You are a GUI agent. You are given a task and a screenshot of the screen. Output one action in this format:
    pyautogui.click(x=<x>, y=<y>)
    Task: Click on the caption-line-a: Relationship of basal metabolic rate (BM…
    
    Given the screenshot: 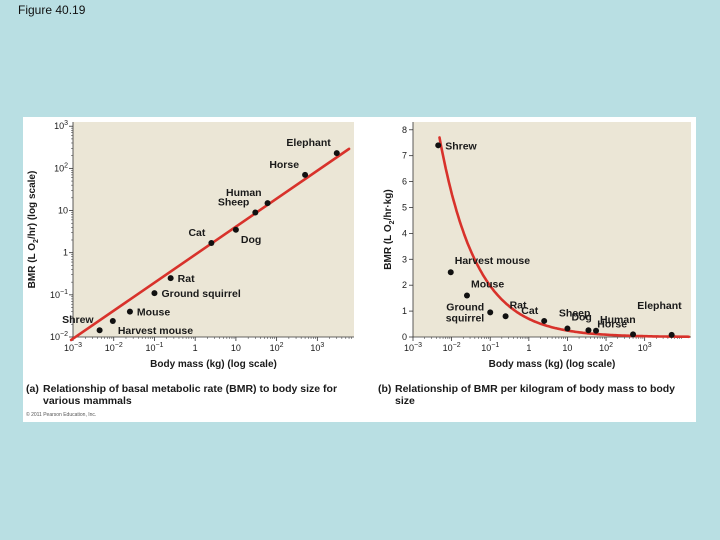 What is the action you would take?
    pyautogui.click(x=190, y=389)
    